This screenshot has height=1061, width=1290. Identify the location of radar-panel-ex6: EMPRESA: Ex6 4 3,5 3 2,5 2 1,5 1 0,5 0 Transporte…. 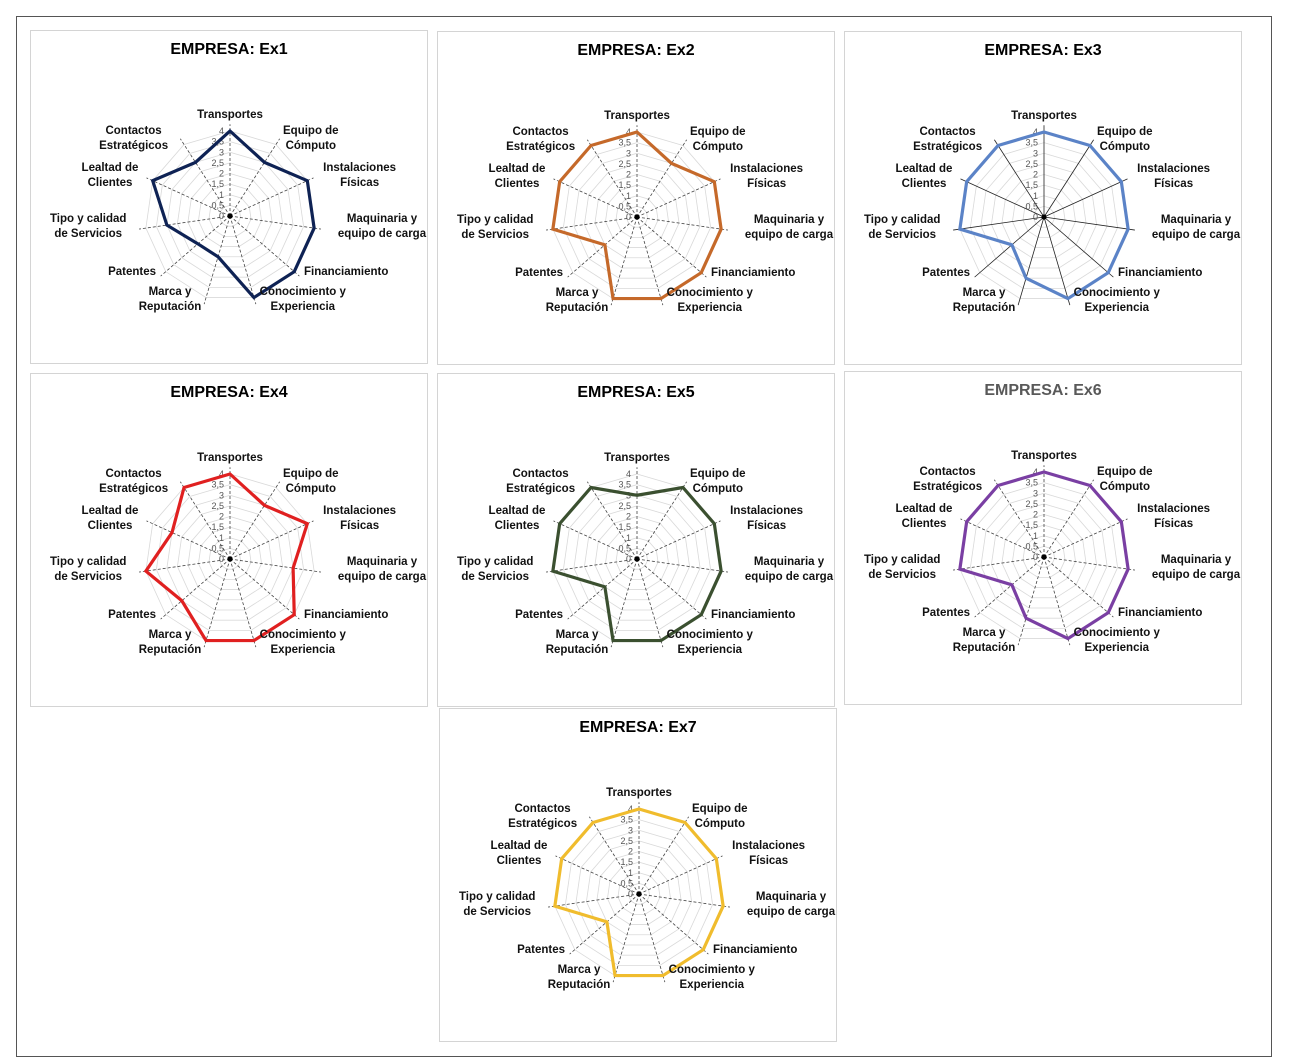
(1043, 538).